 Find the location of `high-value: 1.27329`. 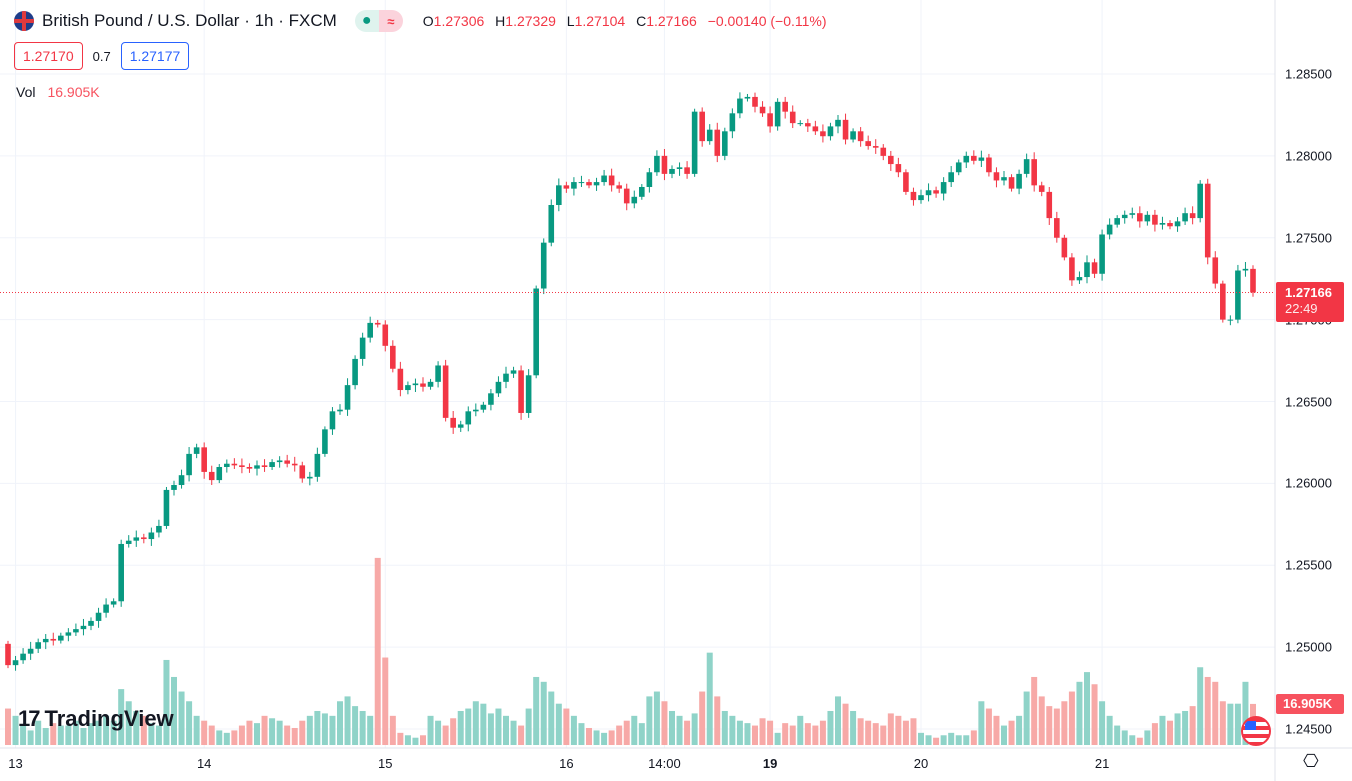

high-value: 1.27329 is located at coordinates (530, 21).